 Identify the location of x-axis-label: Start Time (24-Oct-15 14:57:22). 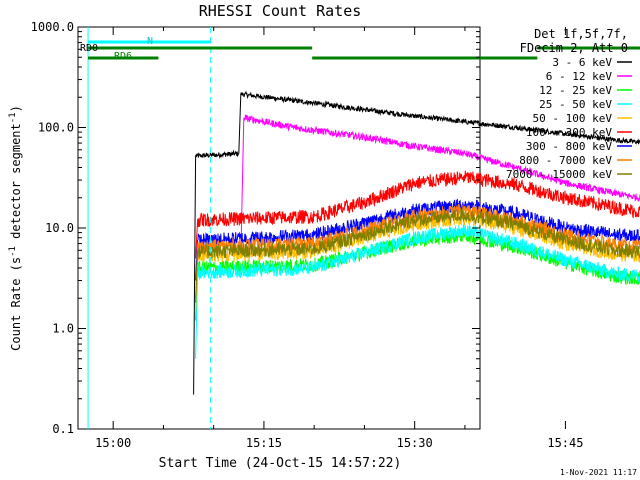
(280, 463).